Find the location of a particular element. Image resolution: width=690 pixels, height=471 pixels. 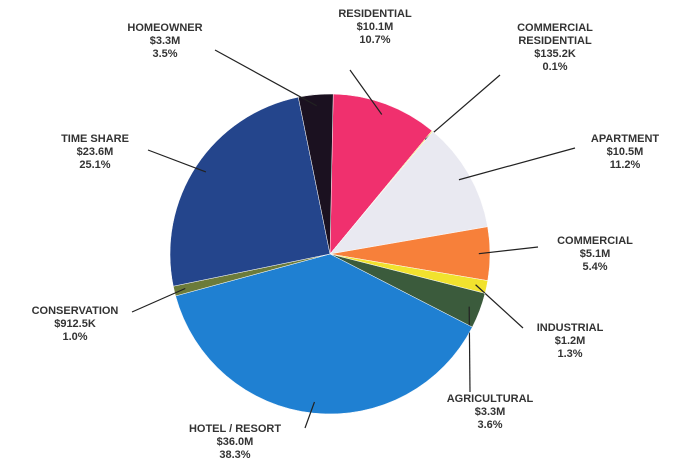

label-amount: $912.5K is located at coordinates (75, 324).